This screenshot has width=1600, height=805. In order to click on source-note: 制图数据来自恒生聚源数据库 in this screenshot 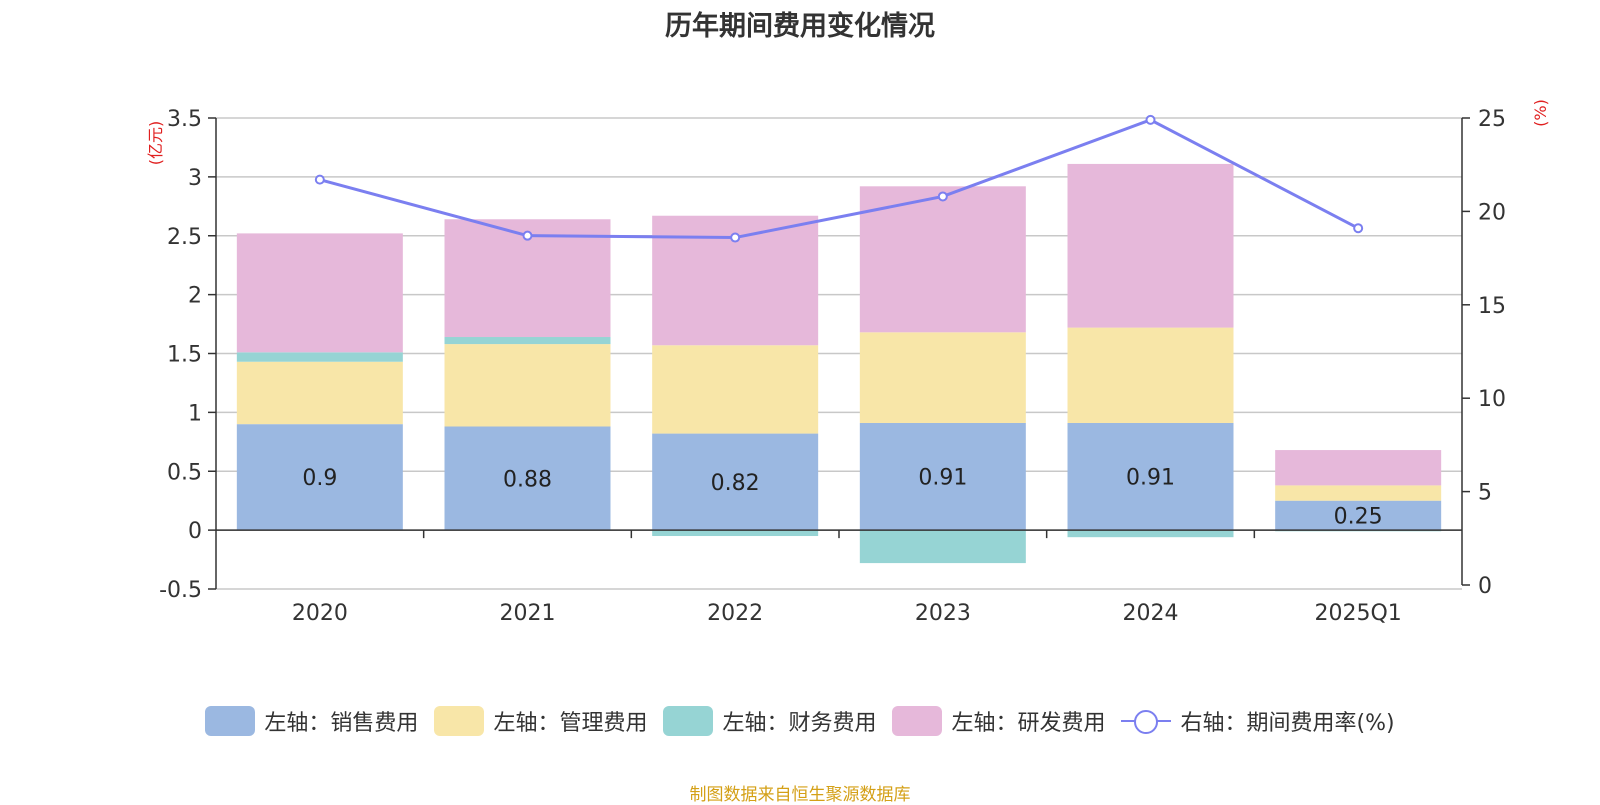, I will do `click(800, 795)`.